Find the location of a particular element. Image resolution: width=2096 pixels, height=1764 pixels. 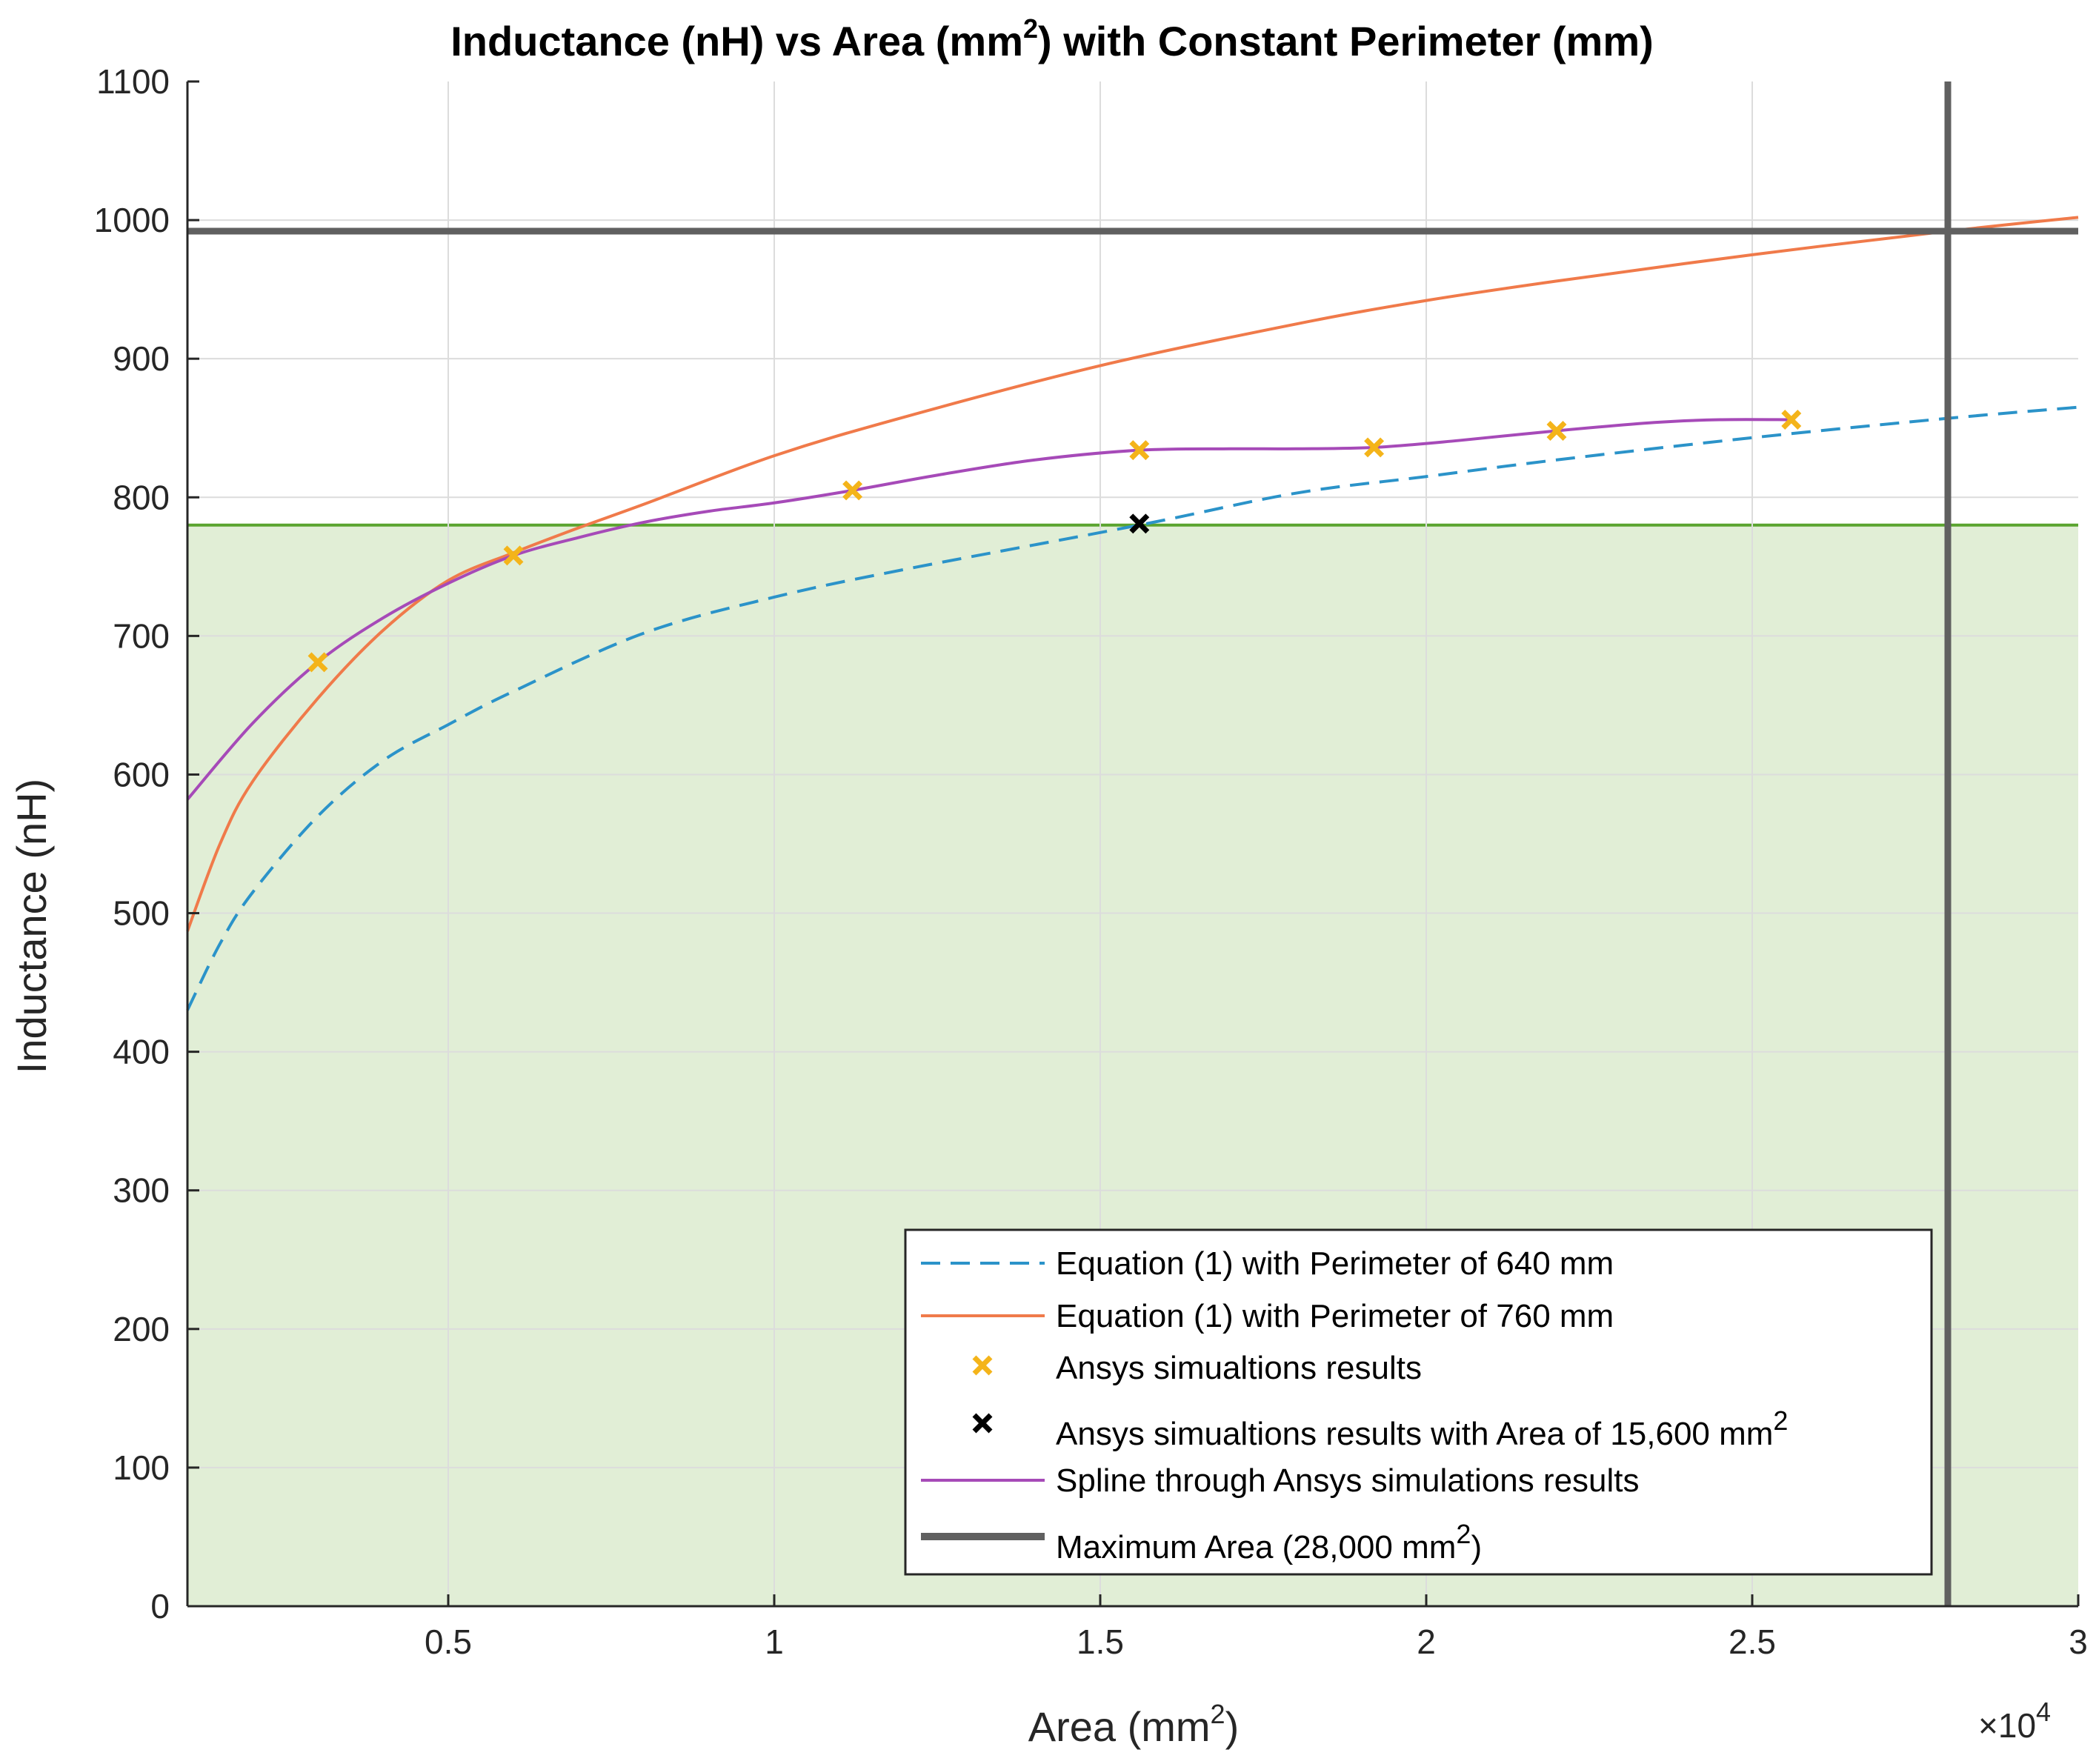

legend-label-eq760: Equation (1) with Perimeter of 760 mm is located at coordinates (1335, 1316).